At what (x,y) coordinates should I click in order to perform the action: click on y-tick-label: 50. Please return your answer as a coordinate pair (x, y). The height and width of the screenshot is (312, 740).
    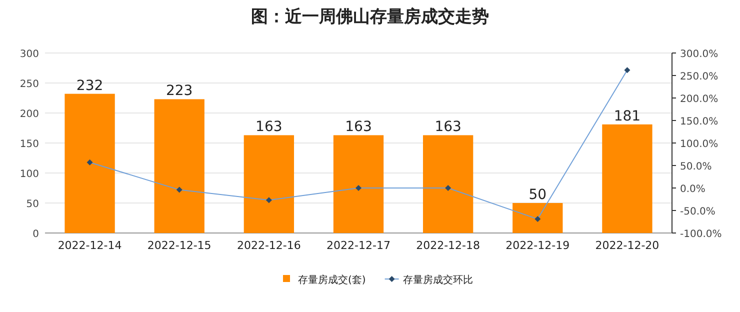
    Looking at the image, I should click on (32, 204).